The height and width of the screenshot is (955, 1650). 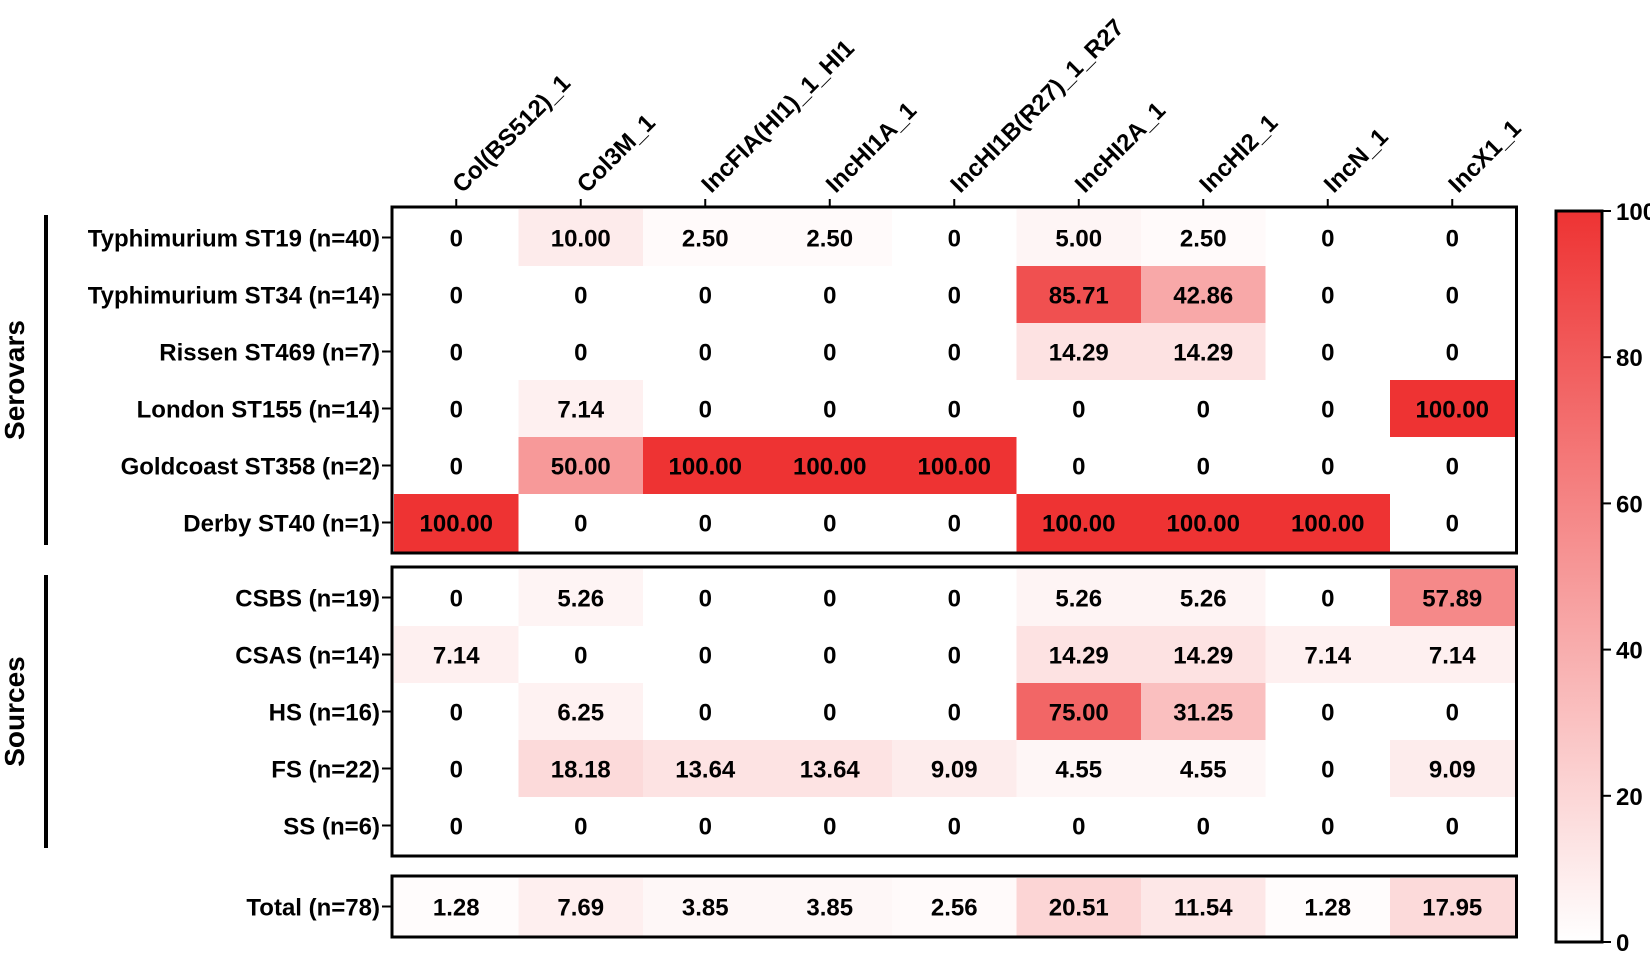 What do you see at coordinates (580, 713) in the screenshot?
I see `cell-value: 6.25` at bounding box center [580, 713].